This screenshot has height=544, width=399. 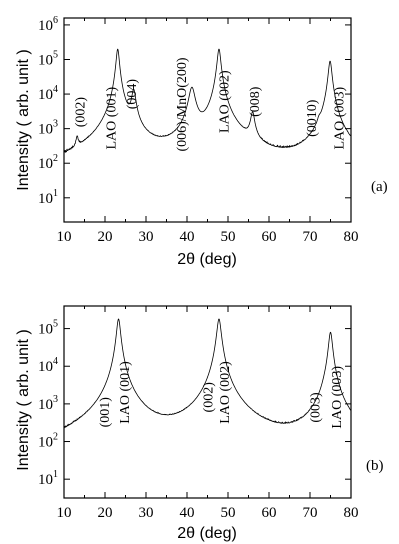 What do you see at coordinates (64, 237) in the screenshot?
I see `panel-a-x-tick-label: 10` at bounding box center [64, 237].